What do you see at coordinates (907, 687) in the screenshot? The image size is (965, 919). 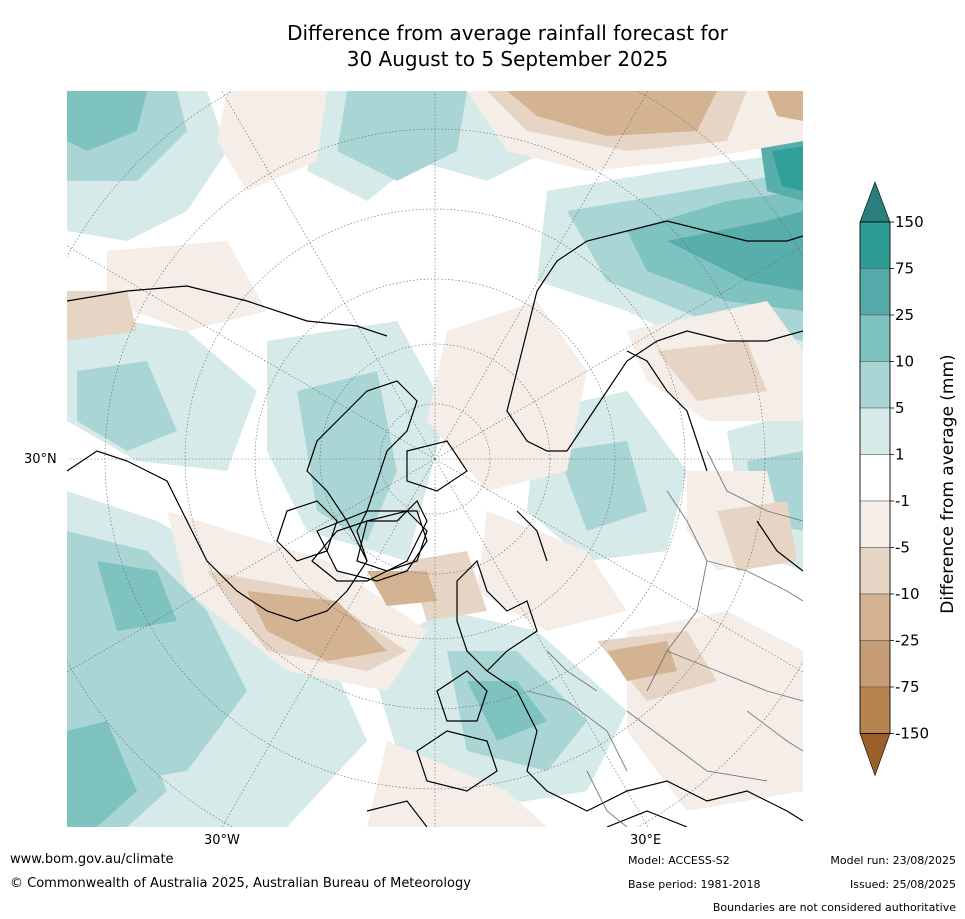 I see `colorbar-tick-label: -75` at bounding box center [907, 687].